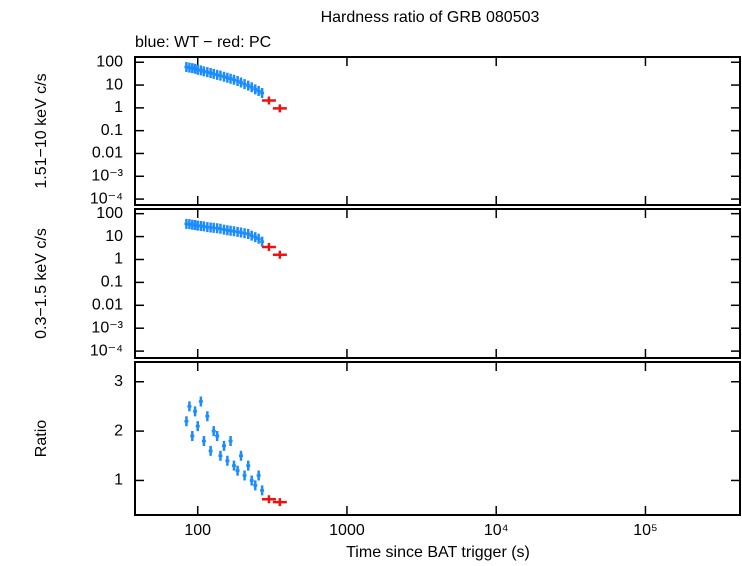 Image resolution: width=742 pixels, height=566 pixels. I want to click on x-tick-label: 1000, so click(347, 530).